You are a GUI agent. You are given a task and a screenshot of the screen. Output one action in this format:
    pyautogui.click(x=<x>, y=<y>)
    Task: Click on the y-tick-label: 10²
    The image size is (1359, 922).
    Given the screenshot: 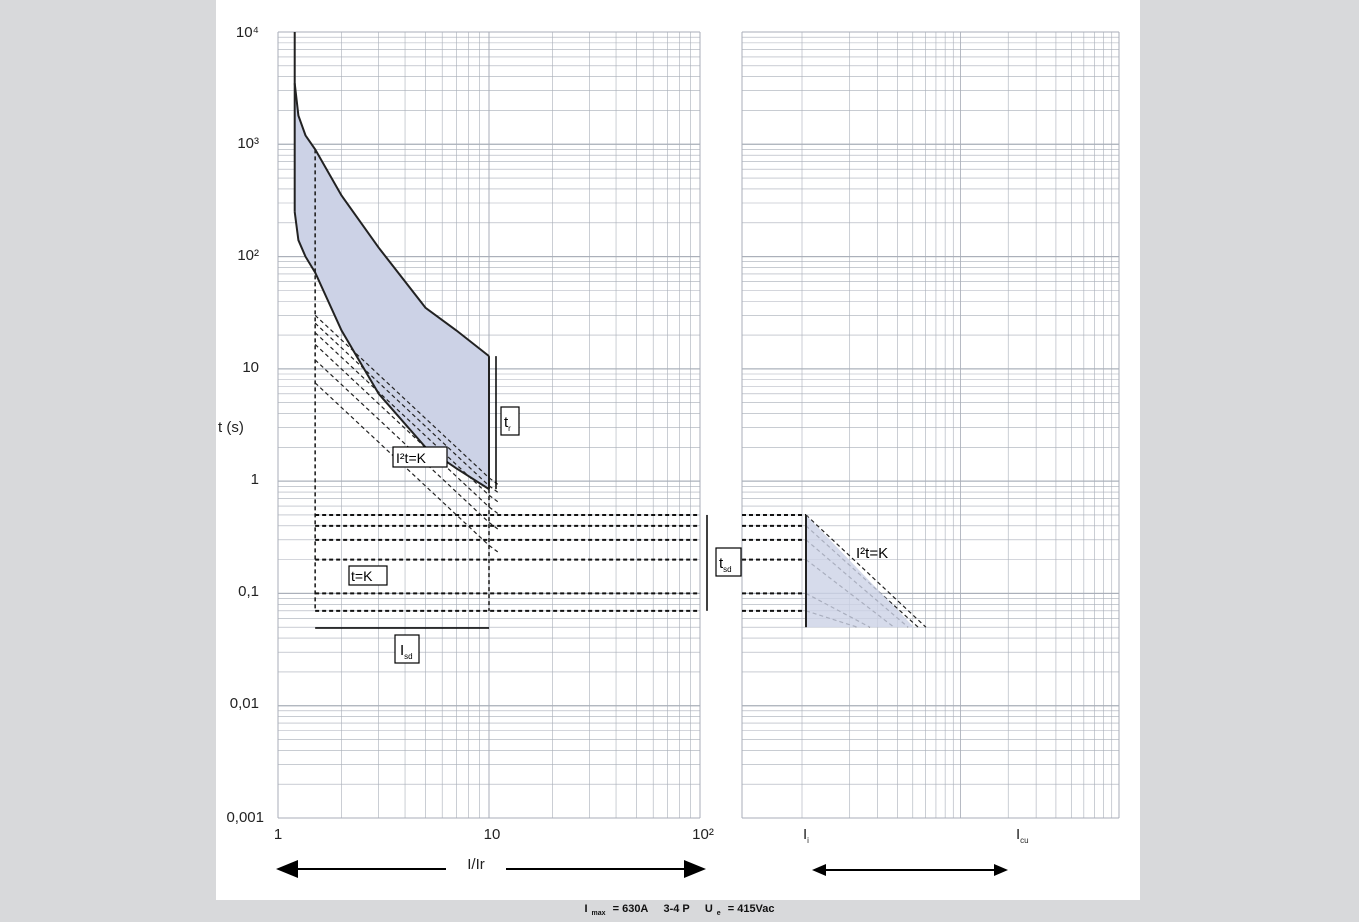 What is the action you would take?
    pyautogui.click(x=248, y=255)
    